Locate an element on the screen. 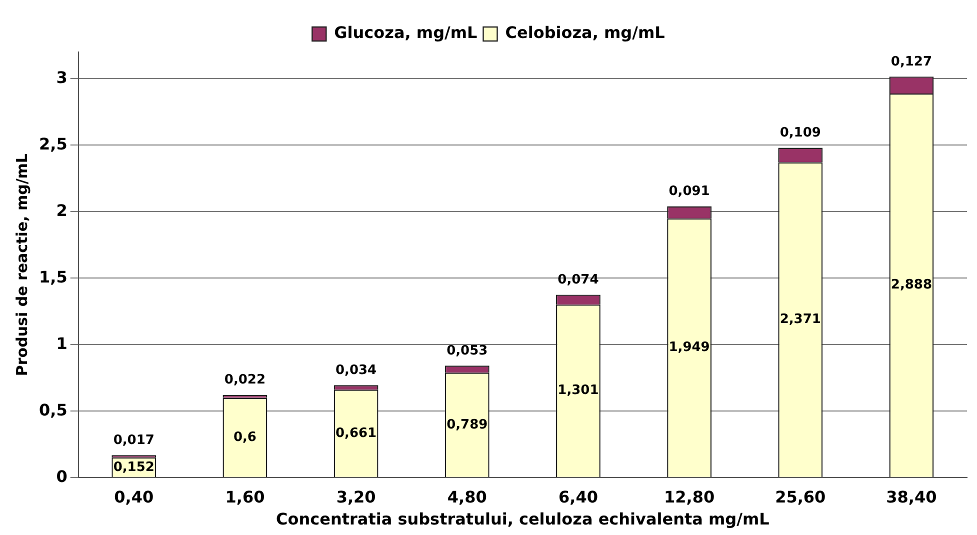 This screenshot has height=535, width=977. x-tick-label: 3,20 is located at coordinates (356, 496).